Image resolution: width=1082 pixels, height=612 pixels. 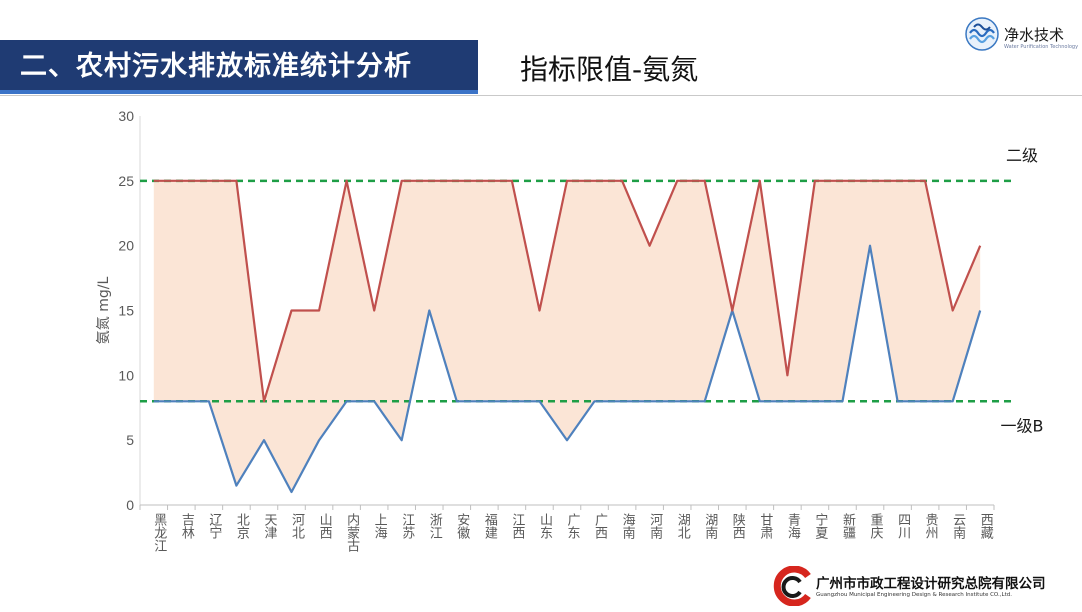 What do you see at coordinates (325, 526) in the screenshot?
I see `x-tick-label: 山西` at bounding box center [325, 526].